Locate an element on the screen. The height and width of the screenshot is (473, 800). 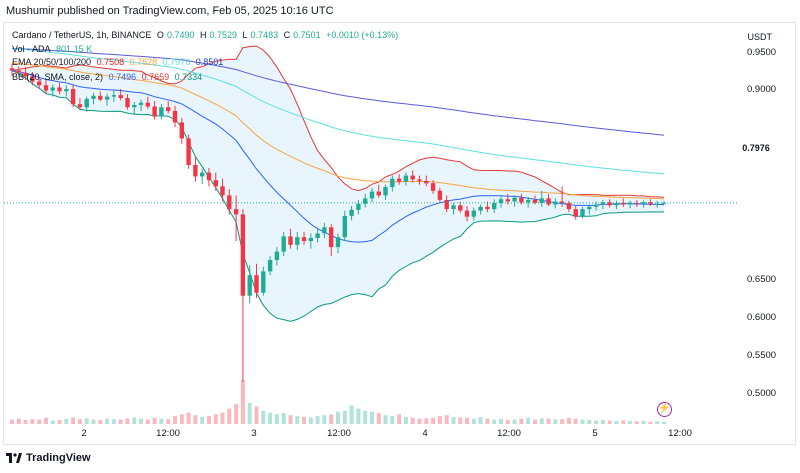
volume-legend: Vol · ADA 801.15 K is located at coordinates (53, 49).